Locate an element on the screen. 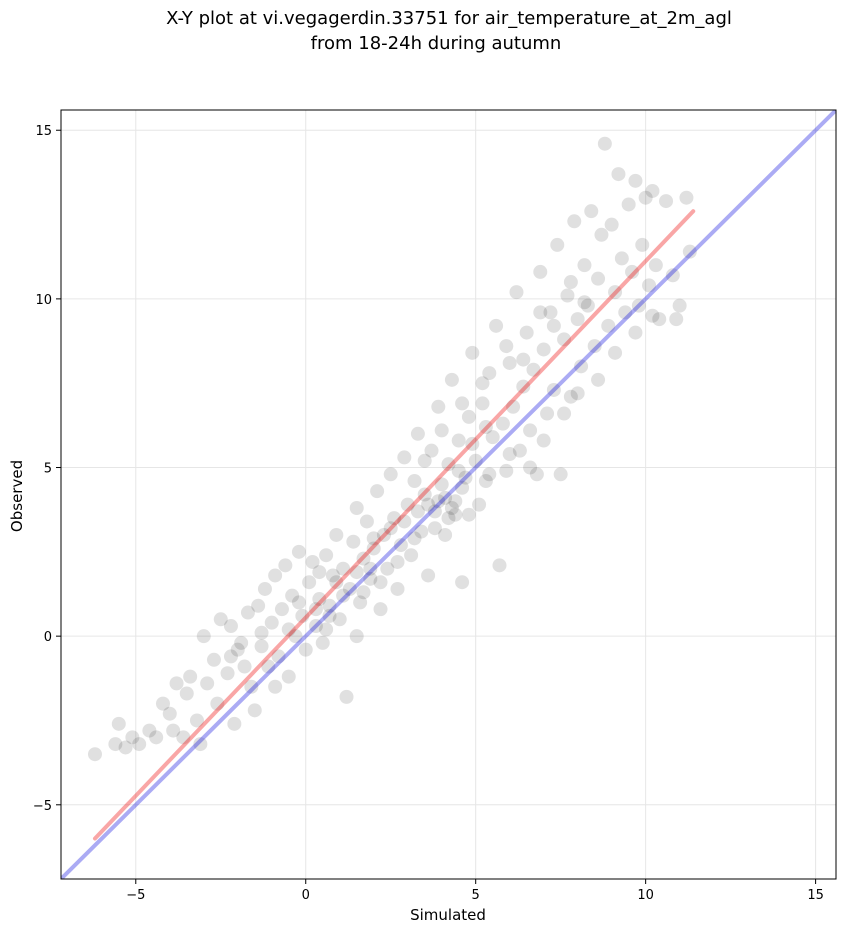  x-tick-label-3: 10 is located at coordinates (645, 895).